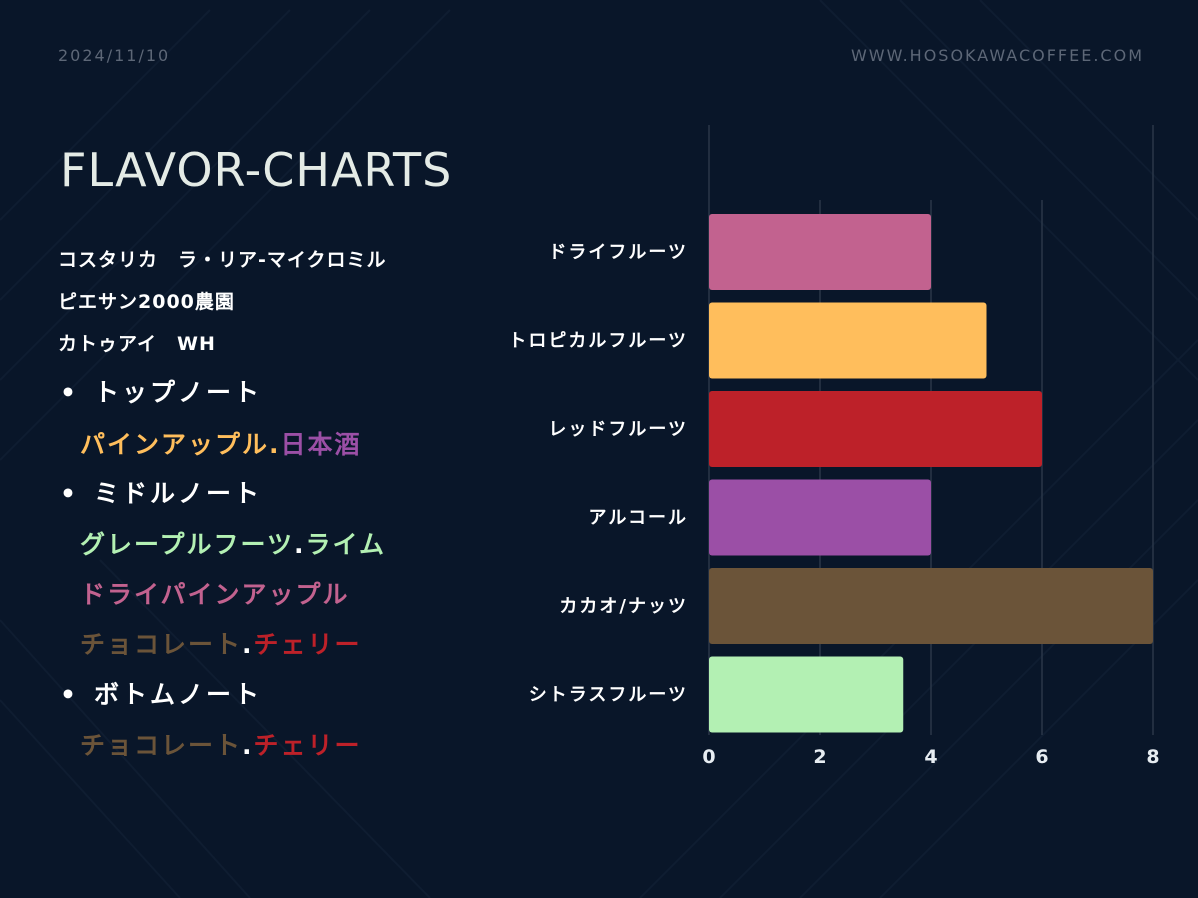 The width and height of the screenshot is (1198, 898). Describe the element at coordinates (178, 392) in the screenshot. I see `top-note-label: トップノート` at that location.